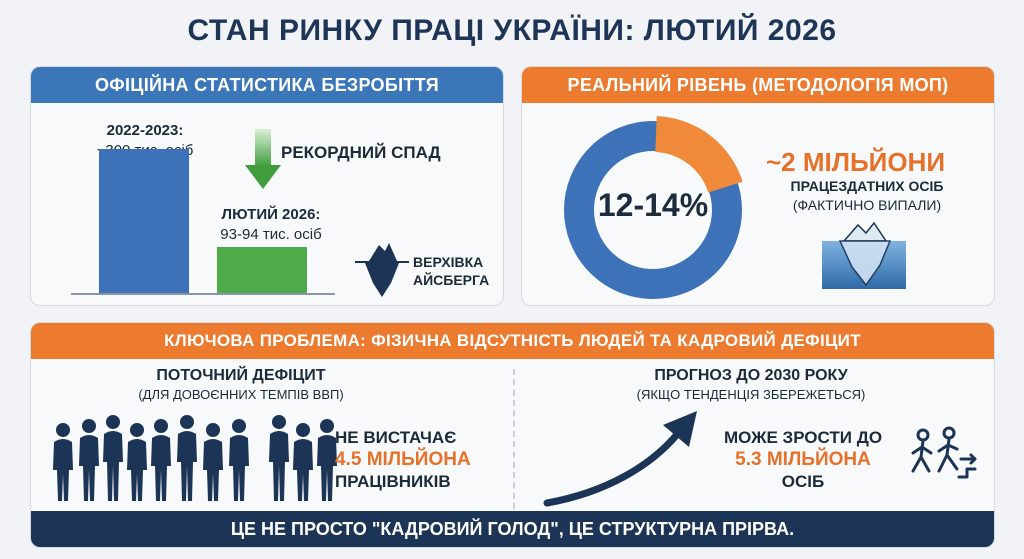 This screenshot has width=1024, height=559. What do you see at coordinates (758, 85) in the screenshot?
I see `ilo-header: РЕАЛЬНИЙ РІВЕНЬ (МЕТОДОЛОГІЯ МОП)` at bounding box center [758, 85].